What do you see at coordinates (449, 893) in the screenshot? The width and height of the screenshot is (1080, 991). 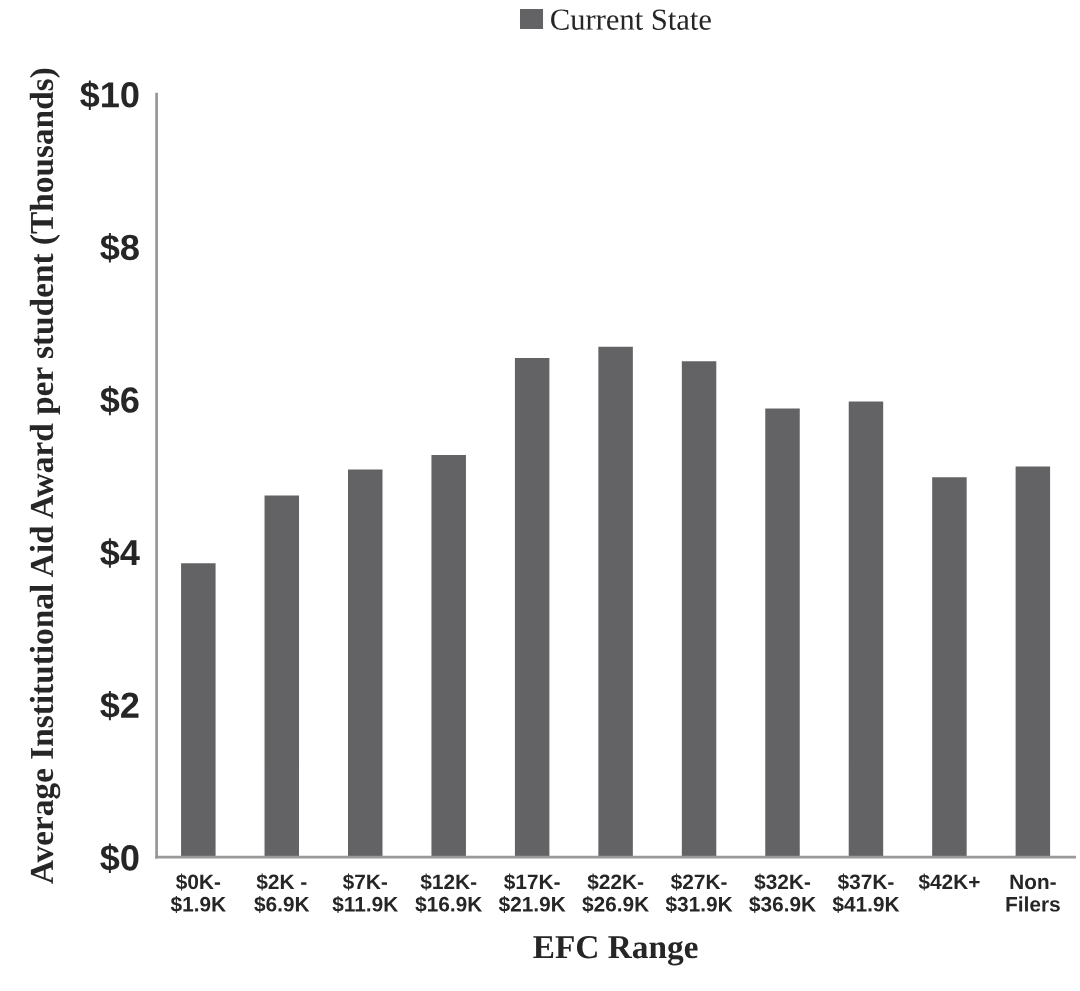 I see `x-tick-label: $12K- $16.9K` at bounding box center [449, 893].